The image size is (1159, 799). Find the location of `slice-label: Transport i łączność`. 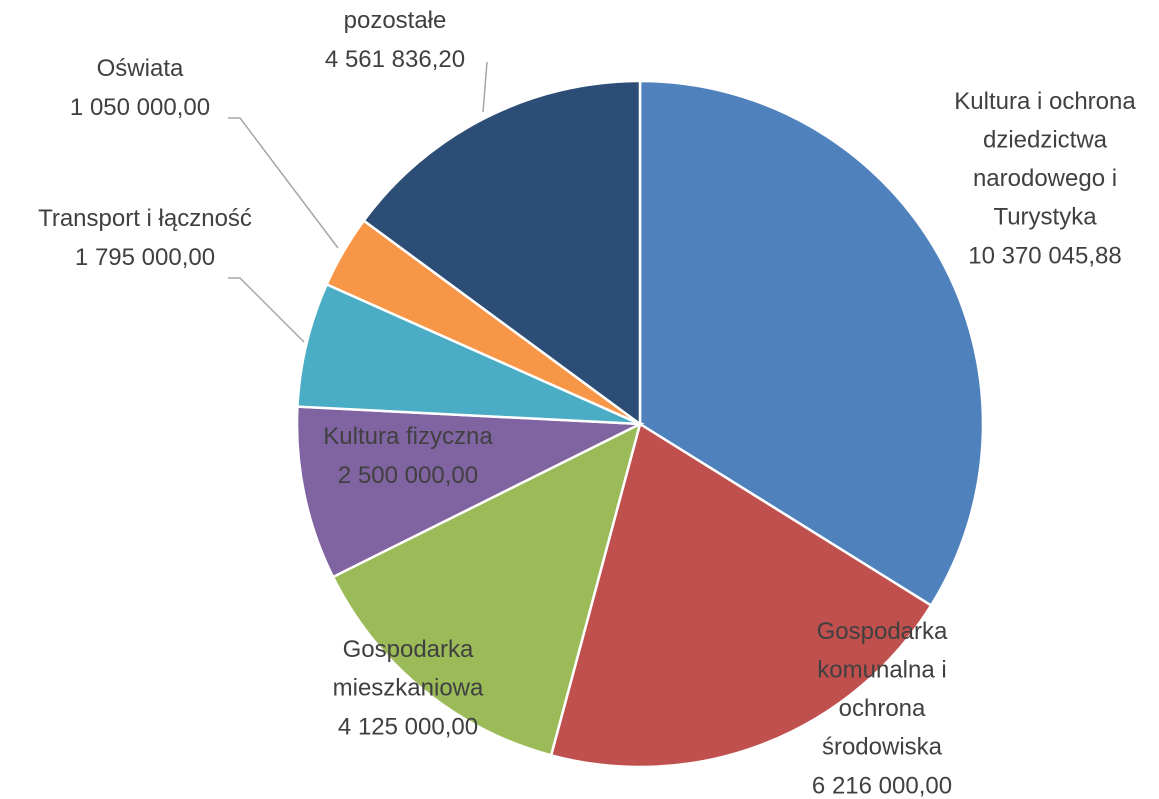

slice-label: Transport i łączność is located at coordinates (145, 218).